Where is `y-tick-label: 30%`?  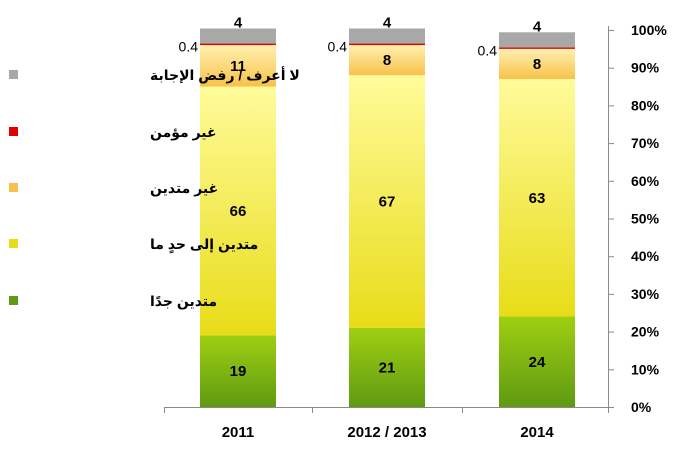
y-tick-label: 30% is located at coordinates (645, 294).